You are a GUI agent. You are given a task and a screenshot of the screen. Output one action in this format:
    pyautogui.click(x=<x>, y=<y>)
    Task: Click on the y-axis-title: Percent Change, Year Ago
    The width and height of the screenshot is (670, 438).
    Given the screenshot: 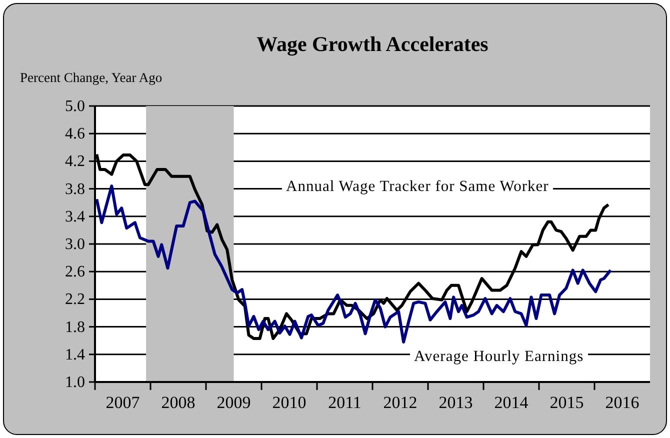 What is the action you would take?
    pyautogui.click(x=91, y=78)
    